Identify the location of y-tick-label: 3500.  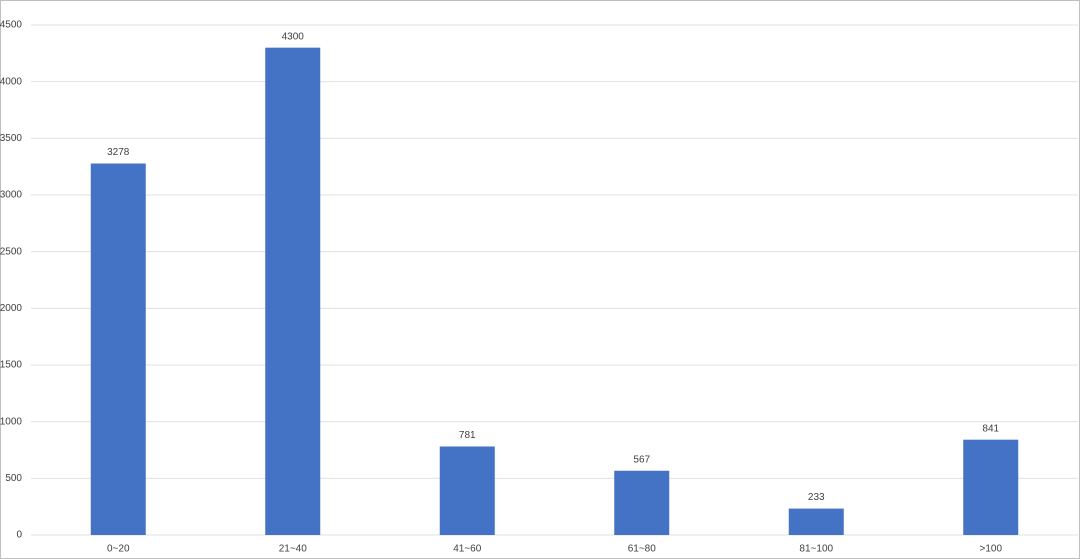
(11, 138).